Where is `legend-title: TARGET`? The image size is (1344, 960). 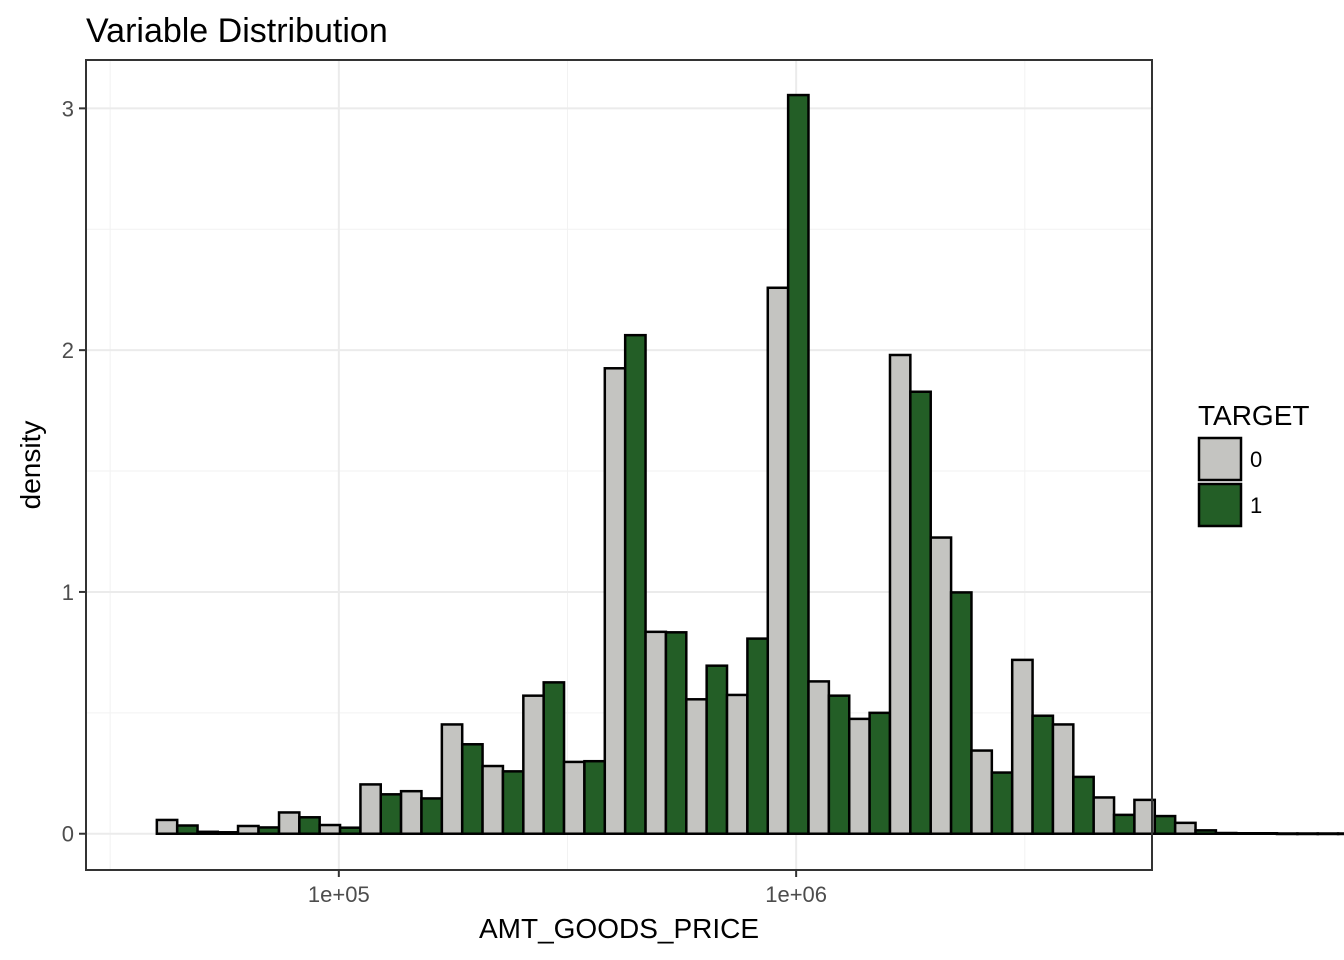 legend-title: TARGET is located at coordinates (1253, 415).